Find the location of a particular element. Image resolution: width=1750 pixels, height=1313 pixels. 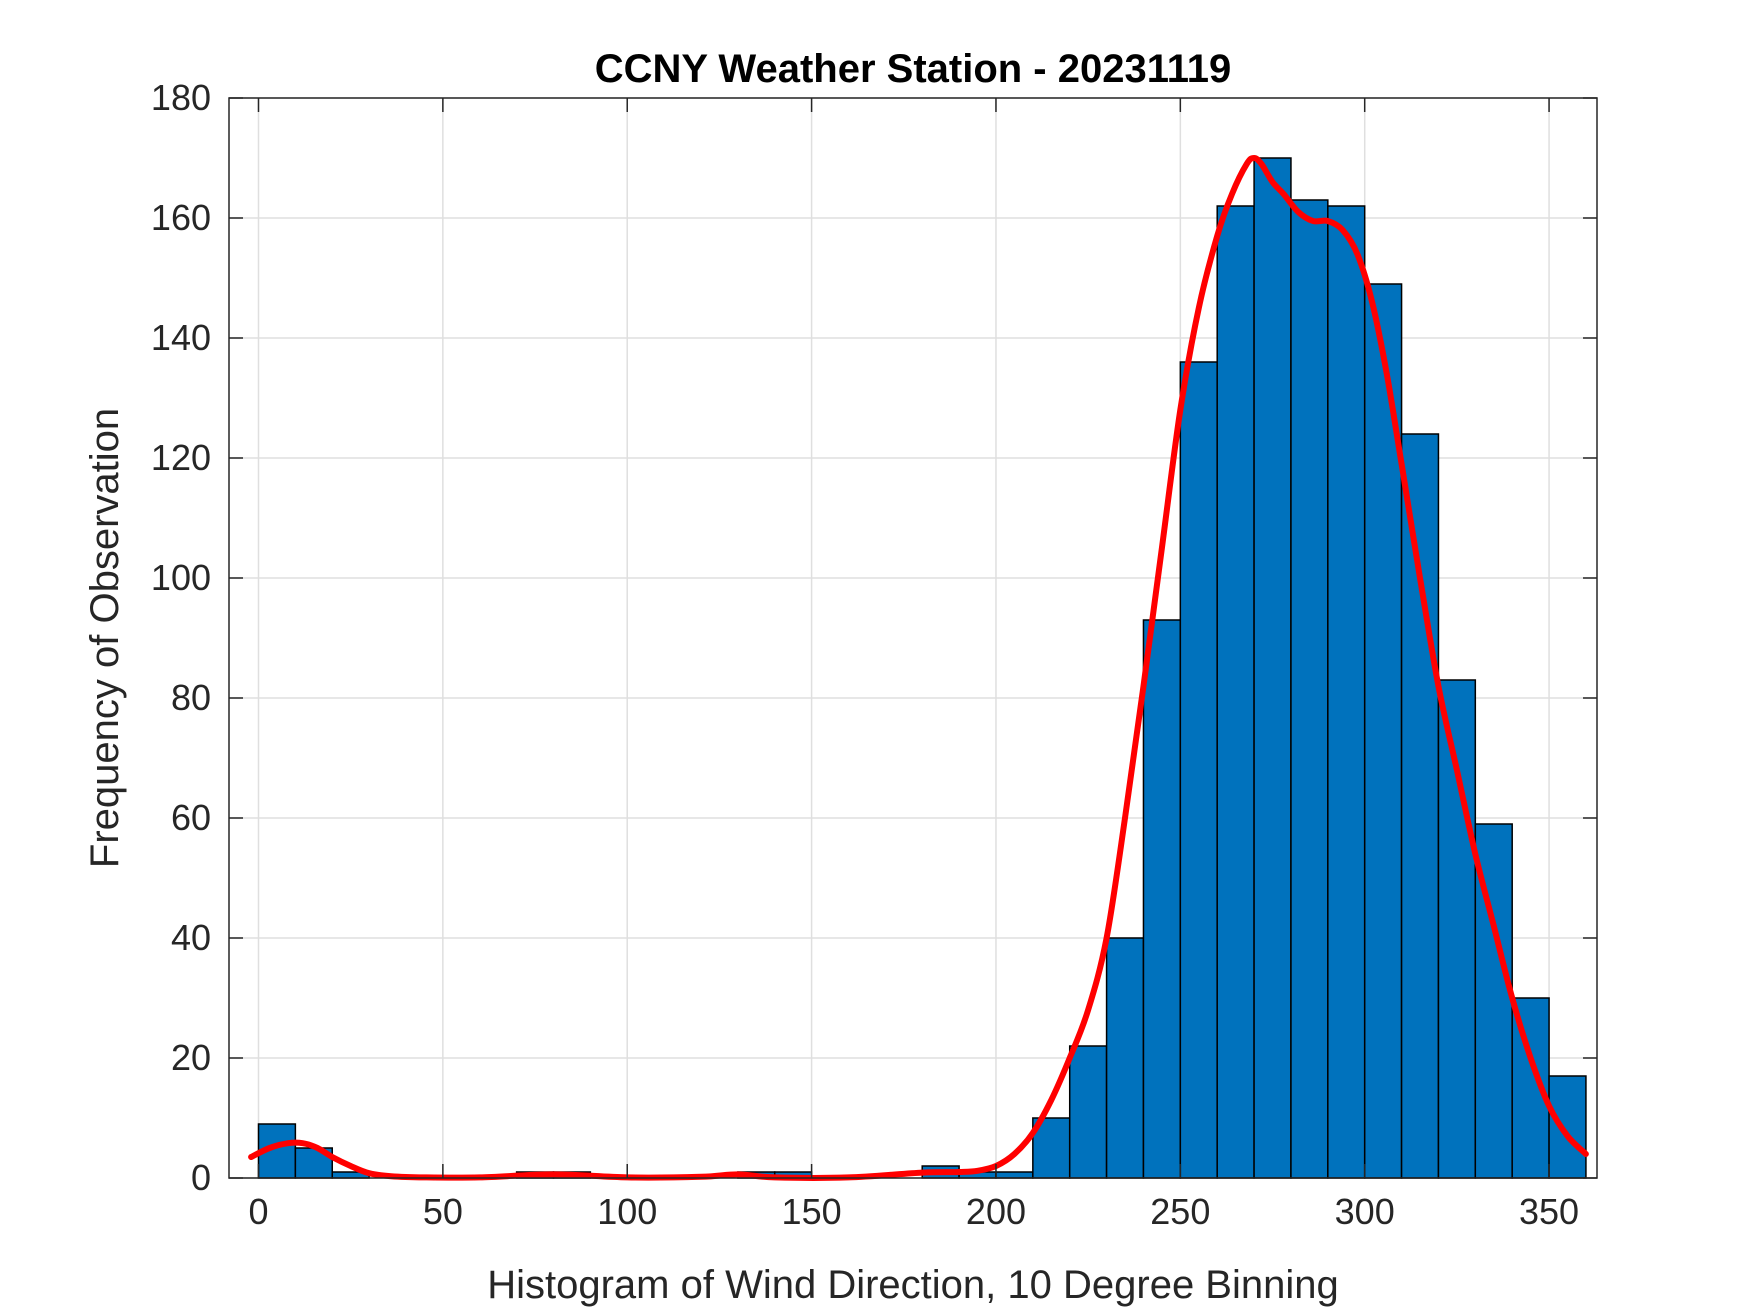

x-tick-labels: 0 50 100 150 200 250 300 350 is located at coordinates (913, 1211).